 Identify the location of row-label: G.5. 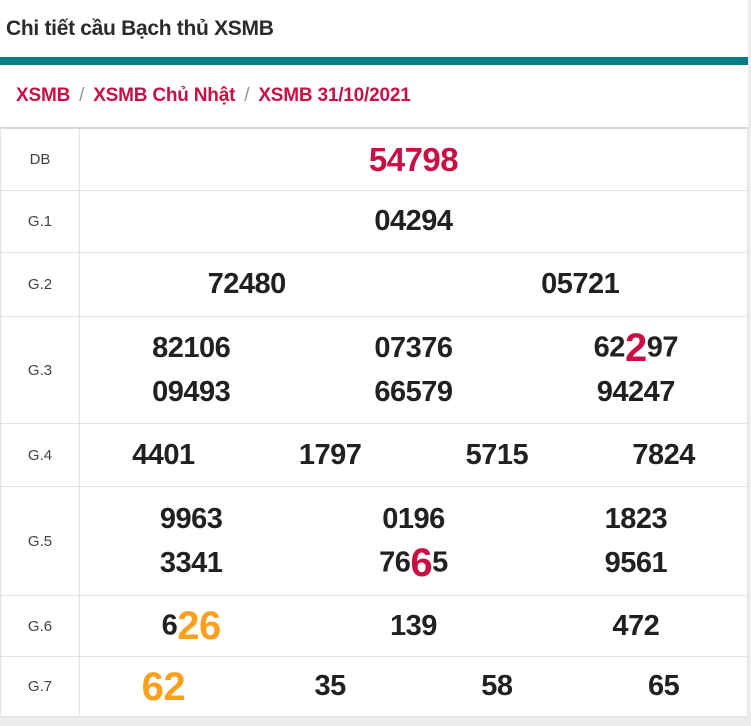
(40, 541).